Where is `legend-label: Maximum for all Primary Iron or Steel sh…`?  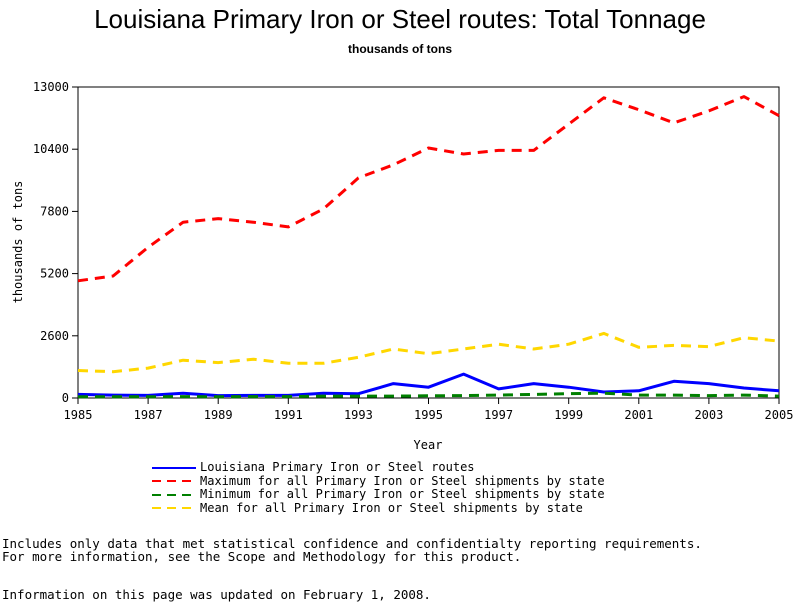 legend-label: Maximum for all Primary Iron or Steel sh… is located at coordinates (402, 480).